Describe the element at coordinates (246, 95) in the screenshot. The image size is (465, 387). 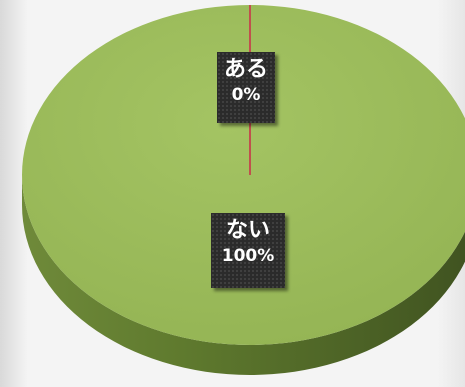
I see `data-label-aru-value: 0%` at that location.